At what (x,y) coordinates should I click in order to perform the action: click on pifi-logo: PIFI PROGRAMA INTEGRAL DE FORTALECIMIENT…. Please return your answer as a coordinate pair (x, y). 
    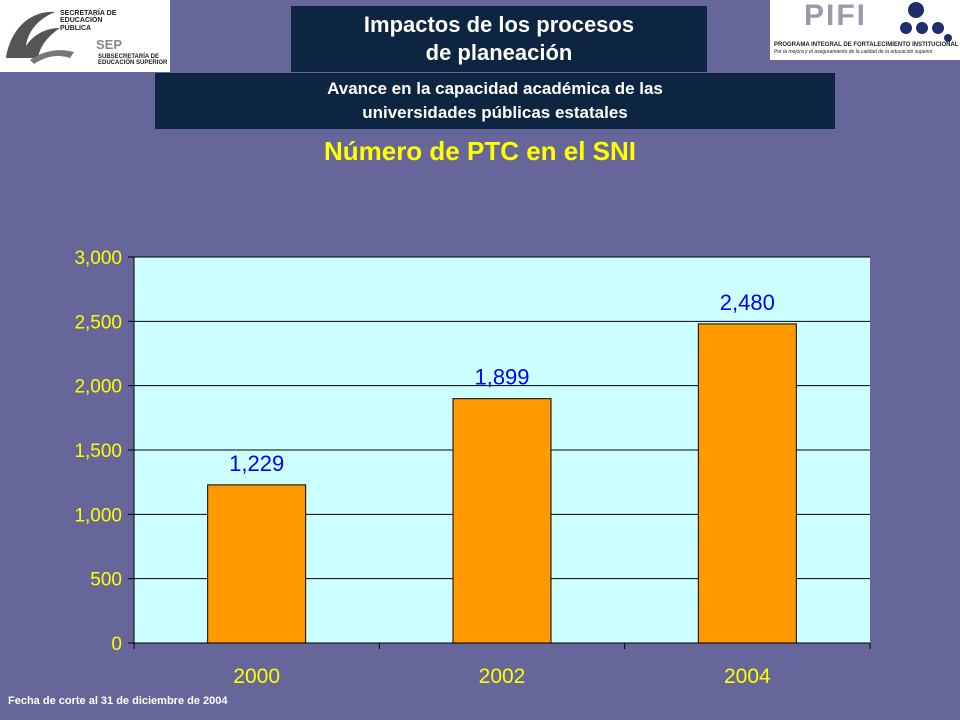
    Looking at the image, I should click on (865, 30).